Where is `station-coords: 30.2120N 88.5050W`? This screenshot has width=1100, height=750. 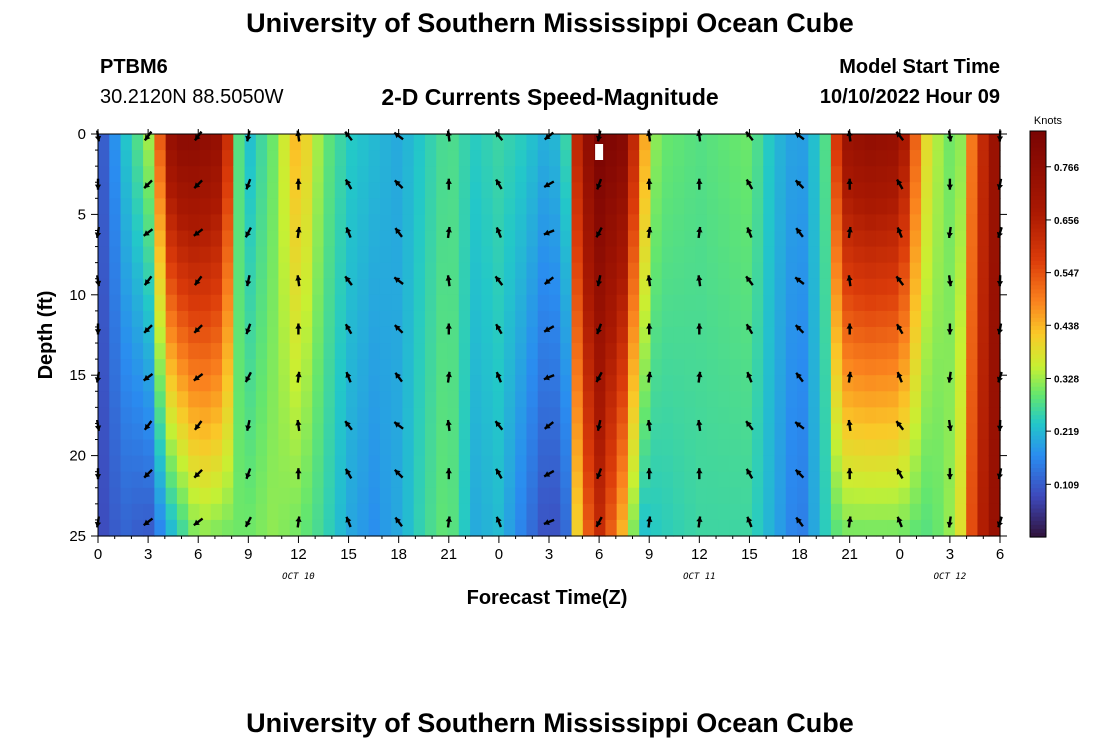 station-coords: 30.2120N 88.5050W is located at coordinates (192, 97).